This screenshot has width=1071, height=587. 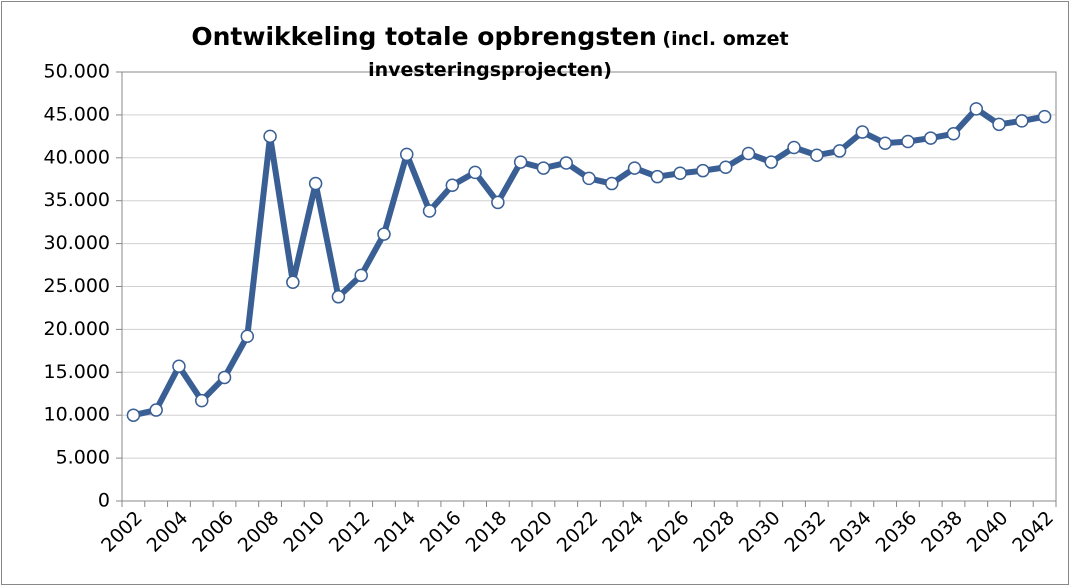 I want to click on y-tick-label: 0, so click(x=104, y=501).